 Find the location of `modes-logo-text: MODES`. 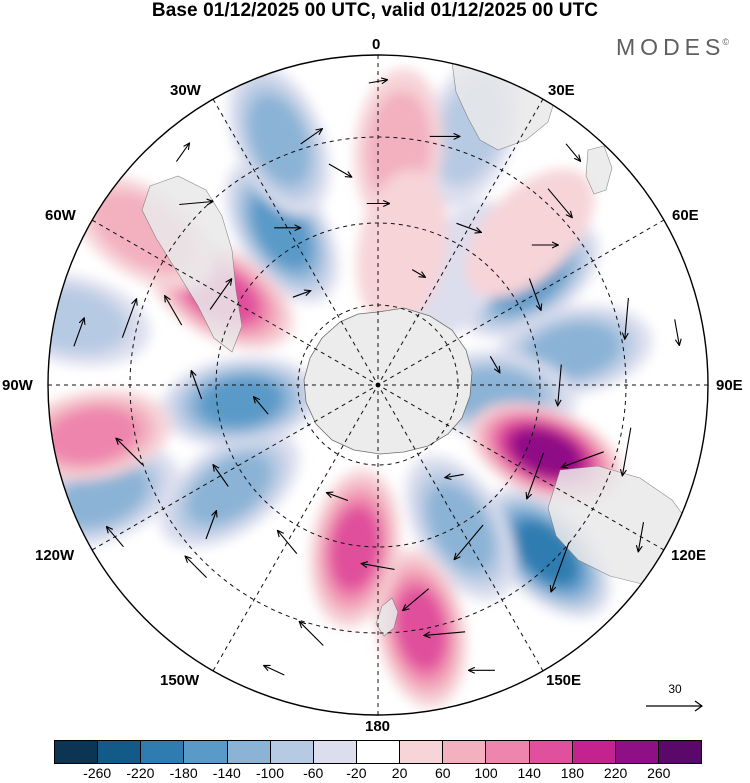

modes-logo-text: MODES is located at coordinates (671, 47).